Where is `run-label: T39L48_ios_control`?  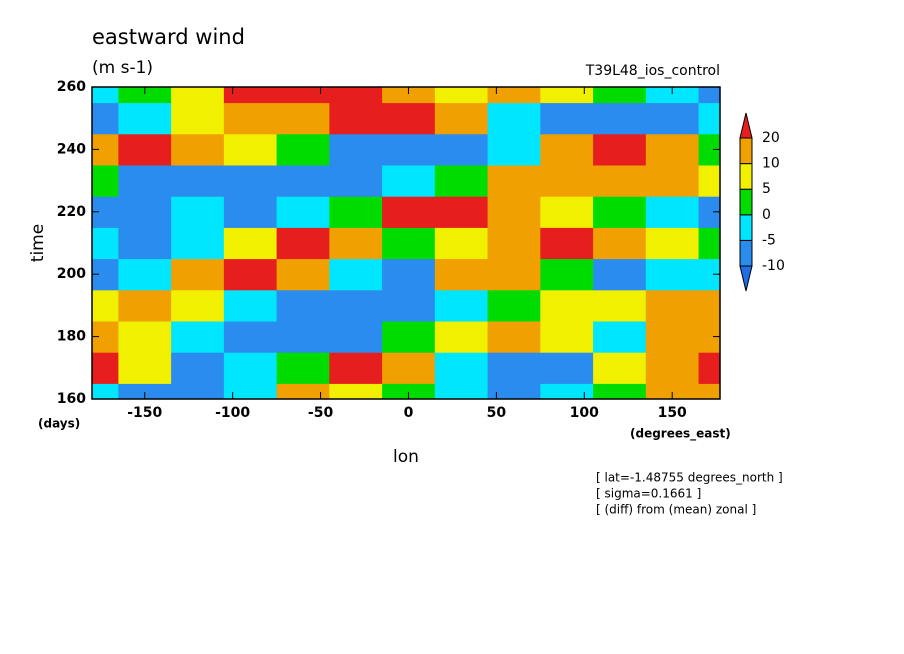 run-label: T39L48_ios_control is located at coordinates (652, 71).